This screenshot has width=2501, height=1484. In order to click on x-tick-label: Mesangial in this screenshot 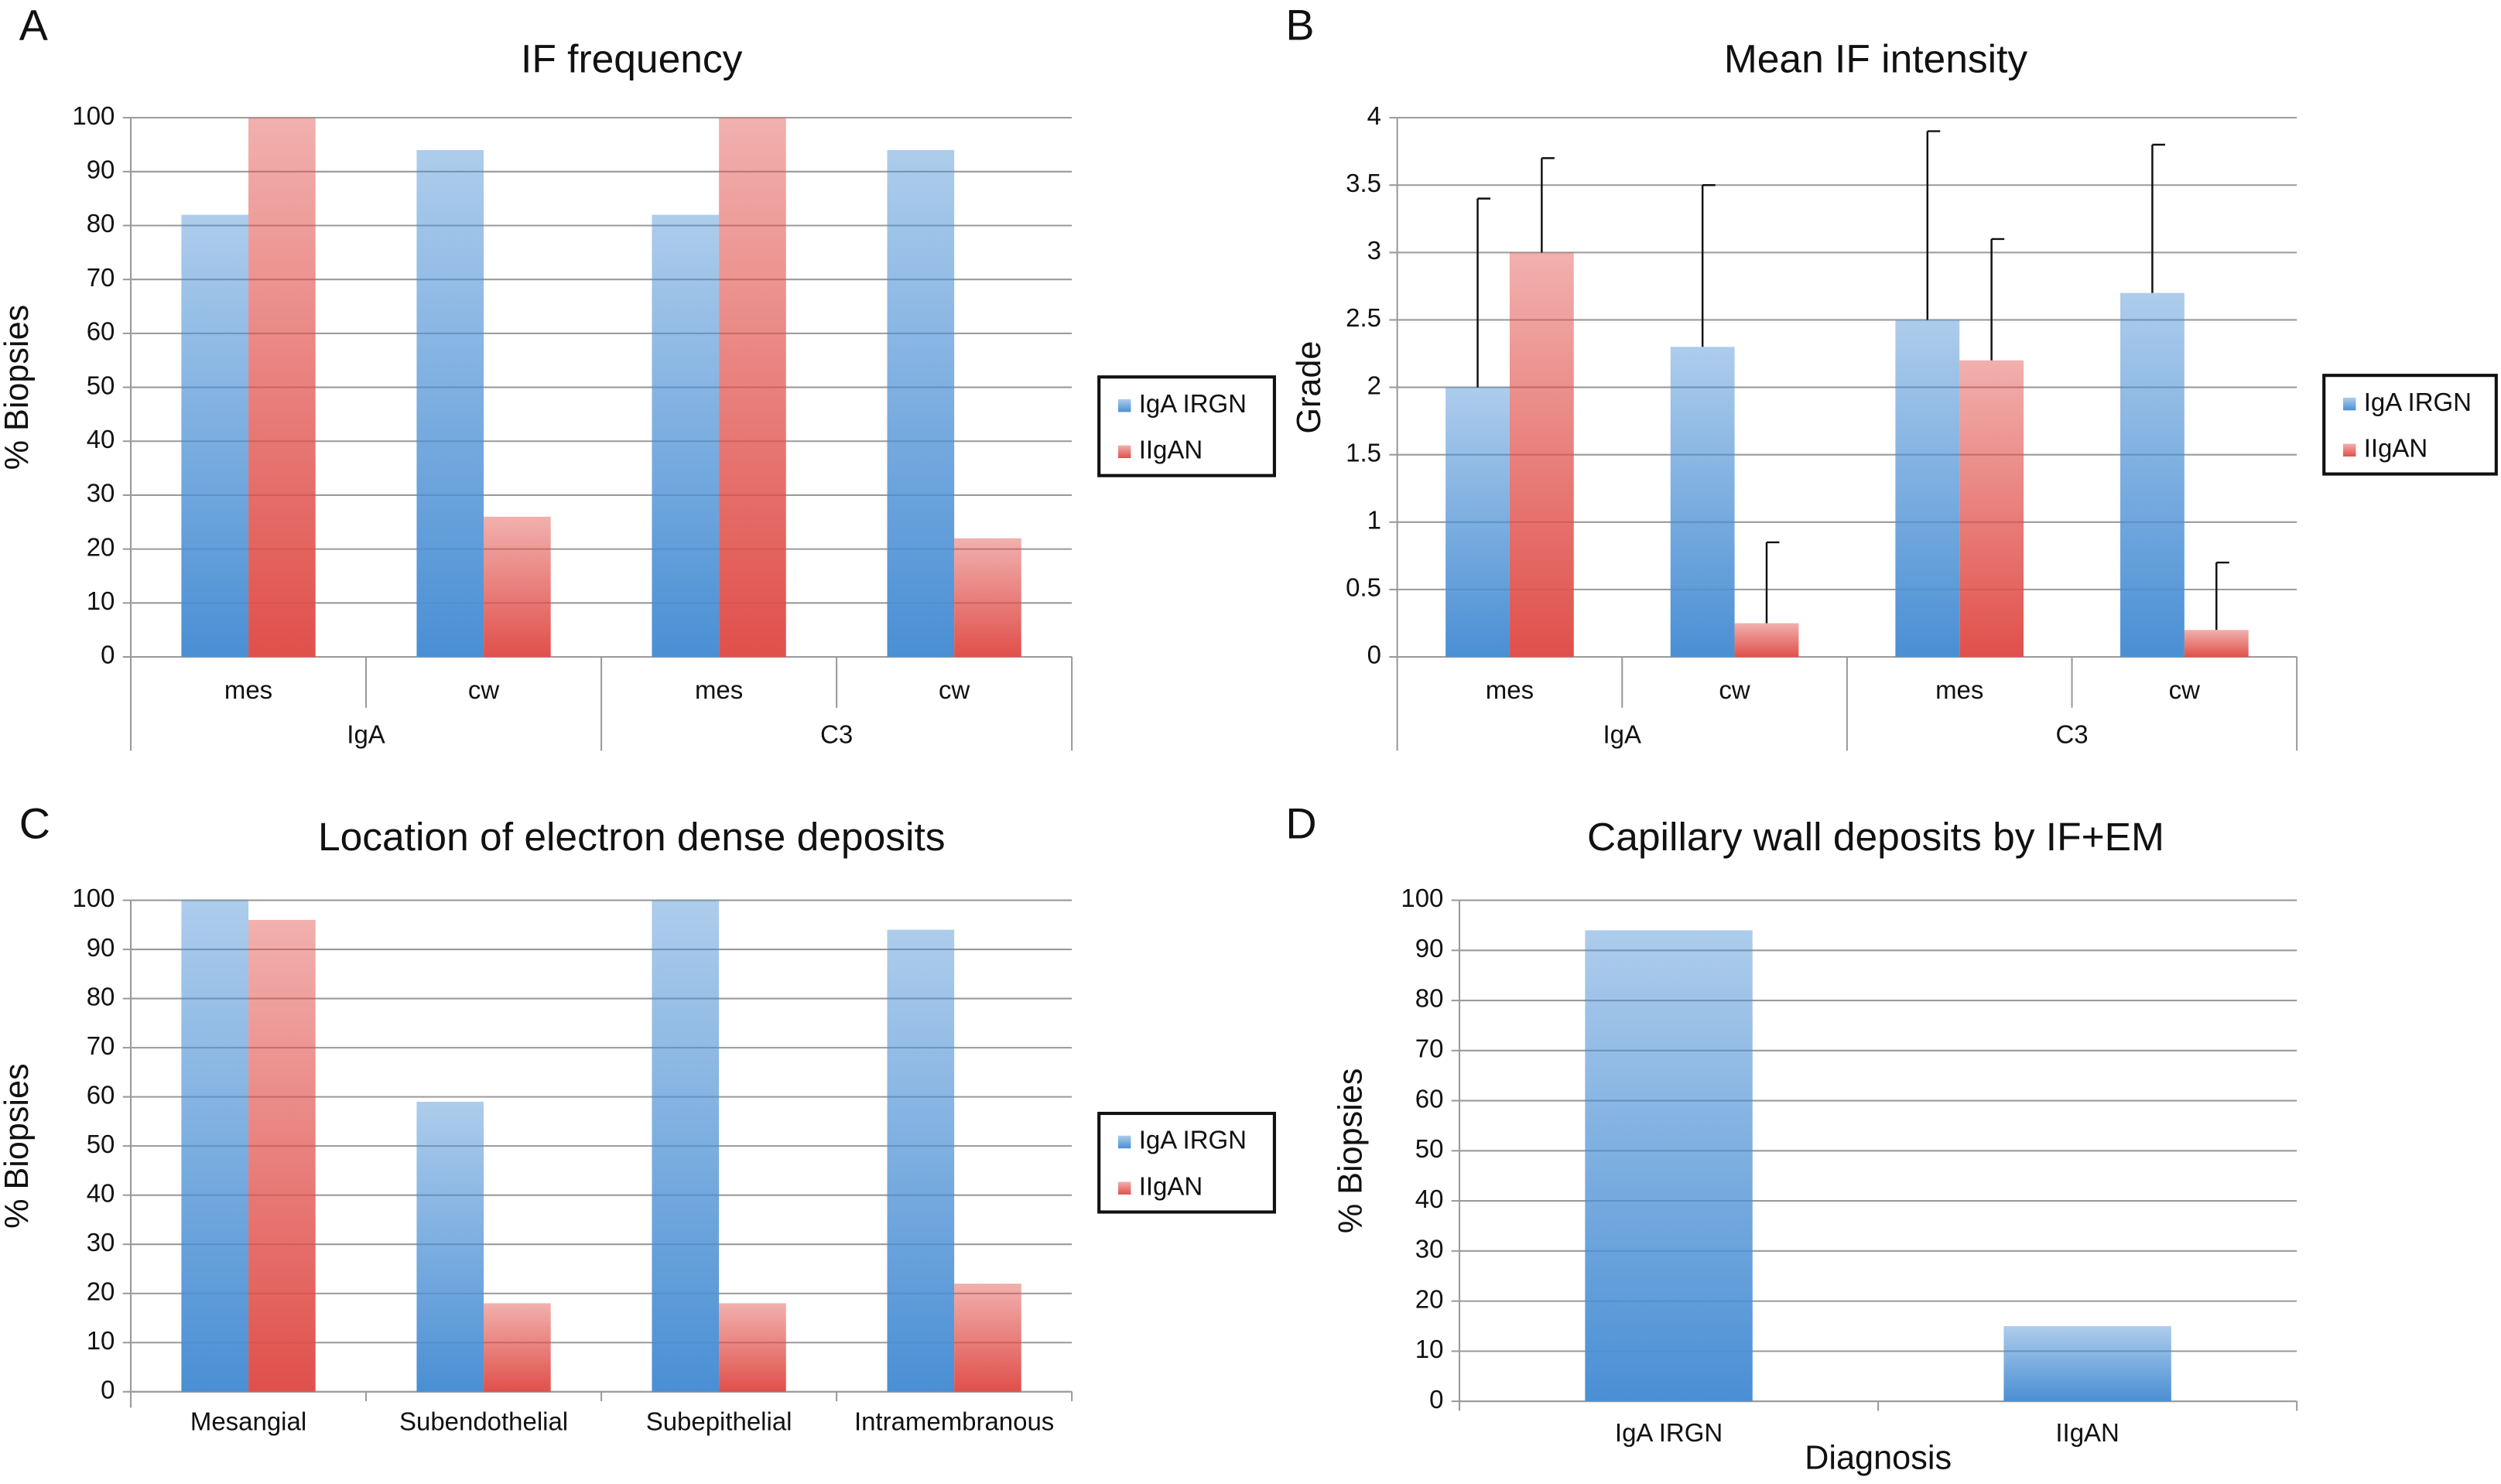, I will do `click(248, 1422)`.